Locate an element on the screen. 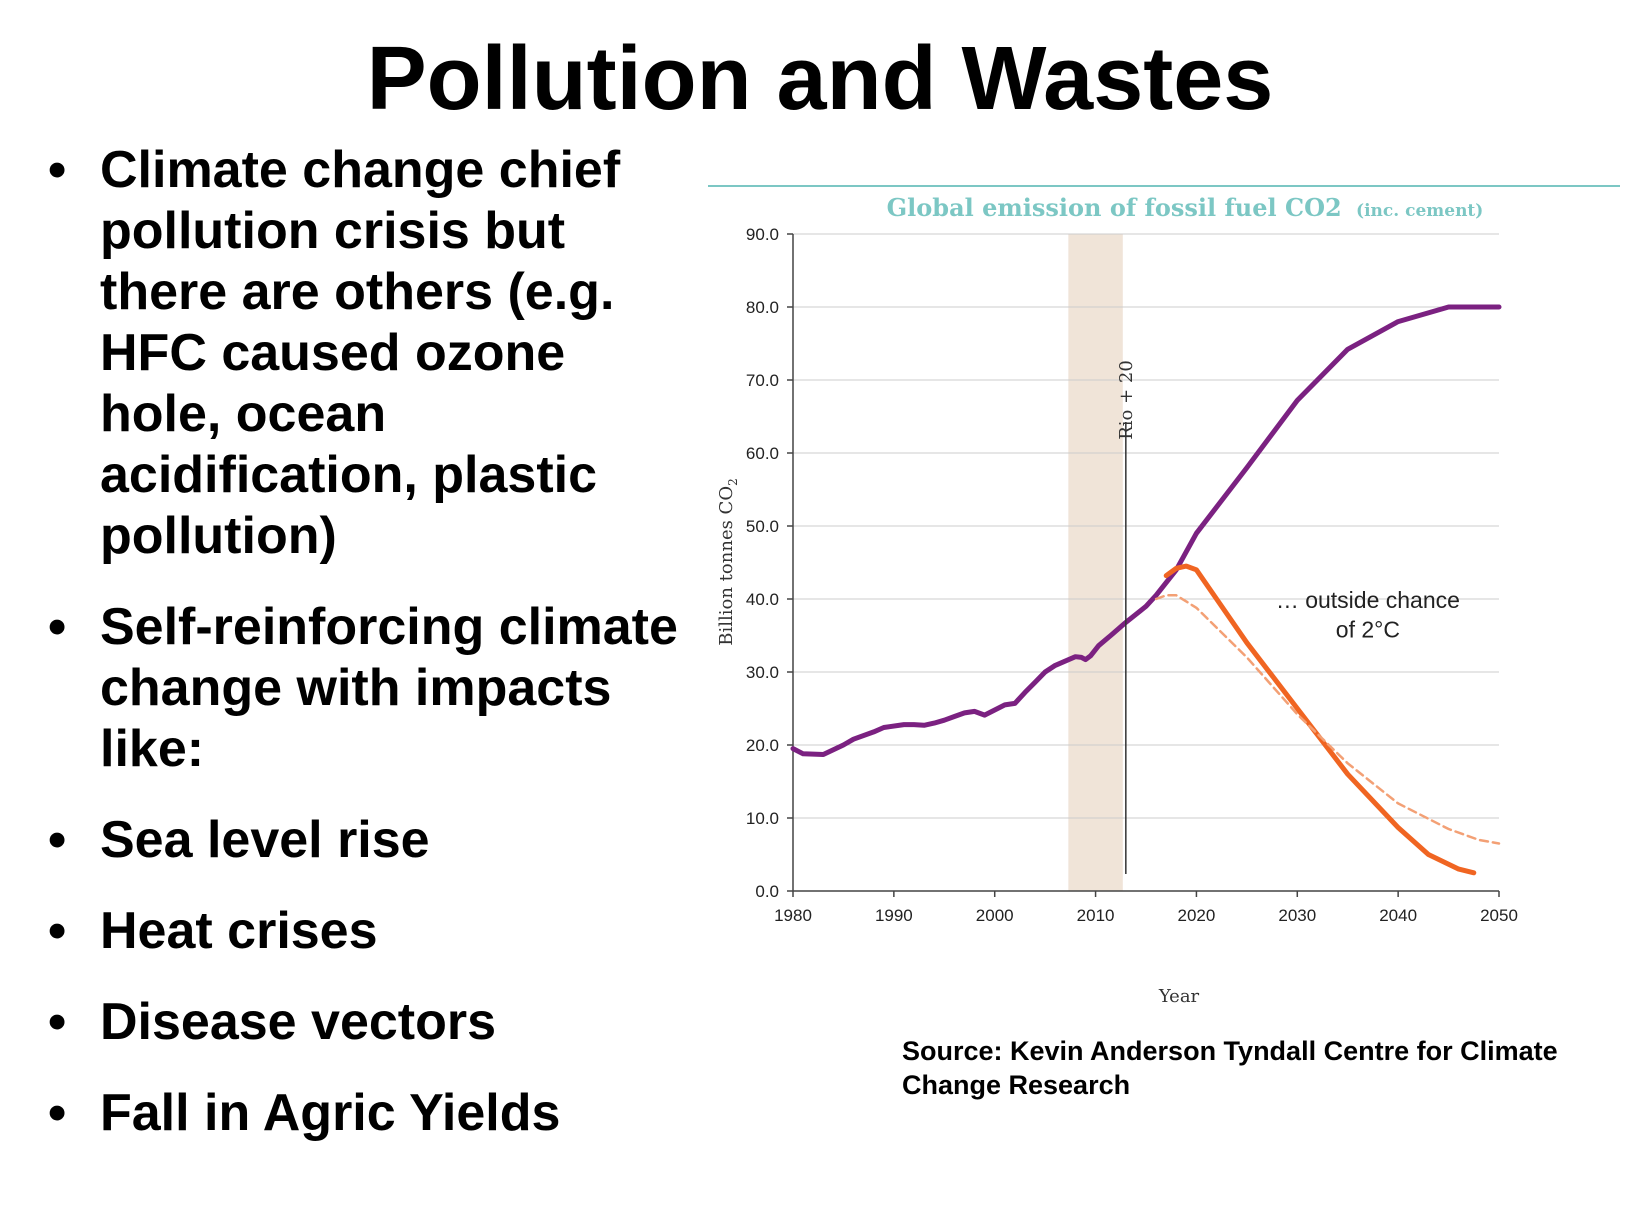 The image size is (1640, 1220). x-tick-label: 2000 is located at coordinates (995, 915).